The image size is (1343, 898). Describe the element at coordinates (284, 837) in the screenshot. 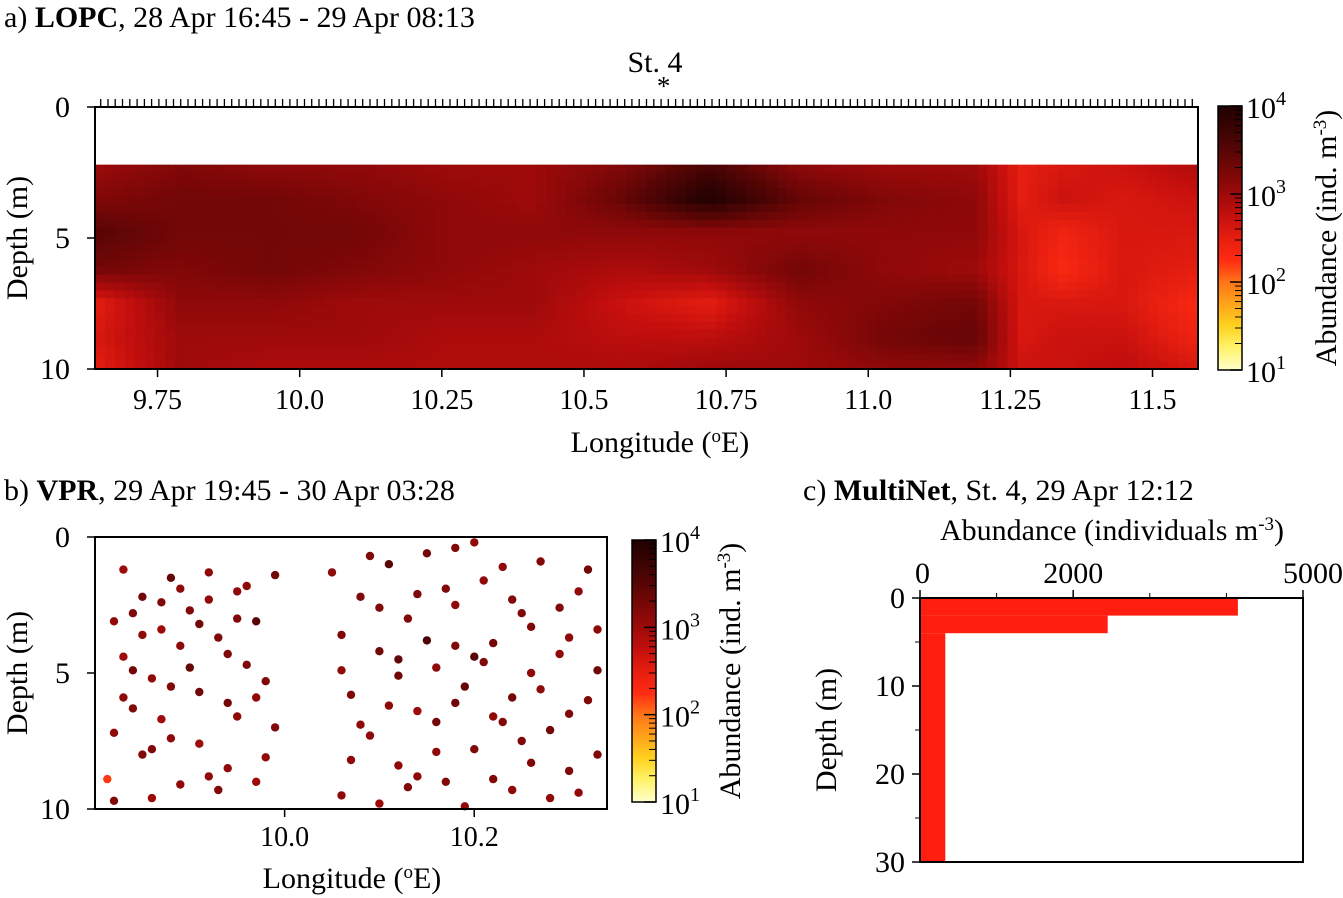

I see `x-tick-label: 10.0` at that location.